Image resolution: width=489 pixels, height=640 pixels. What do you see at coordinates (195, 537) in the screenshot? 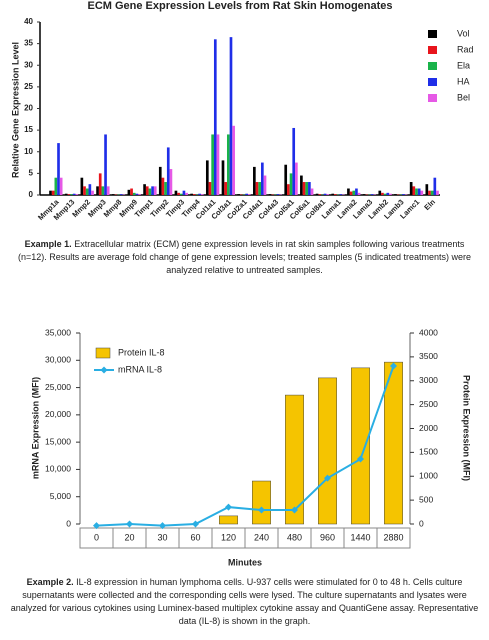
I see `x-tick-label: 60` at bounding box center [195, 537].